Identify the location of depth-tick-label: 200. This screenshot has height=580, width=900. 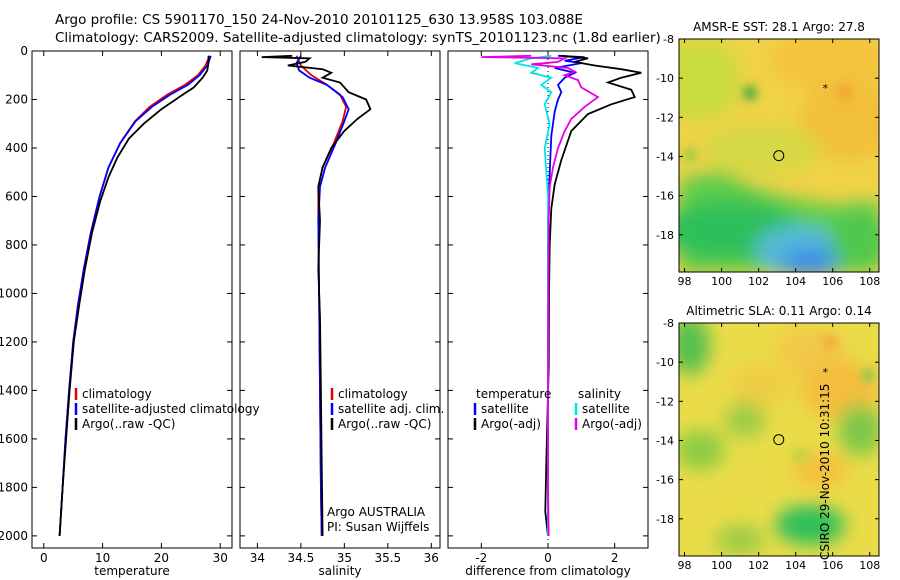
(16, 99).